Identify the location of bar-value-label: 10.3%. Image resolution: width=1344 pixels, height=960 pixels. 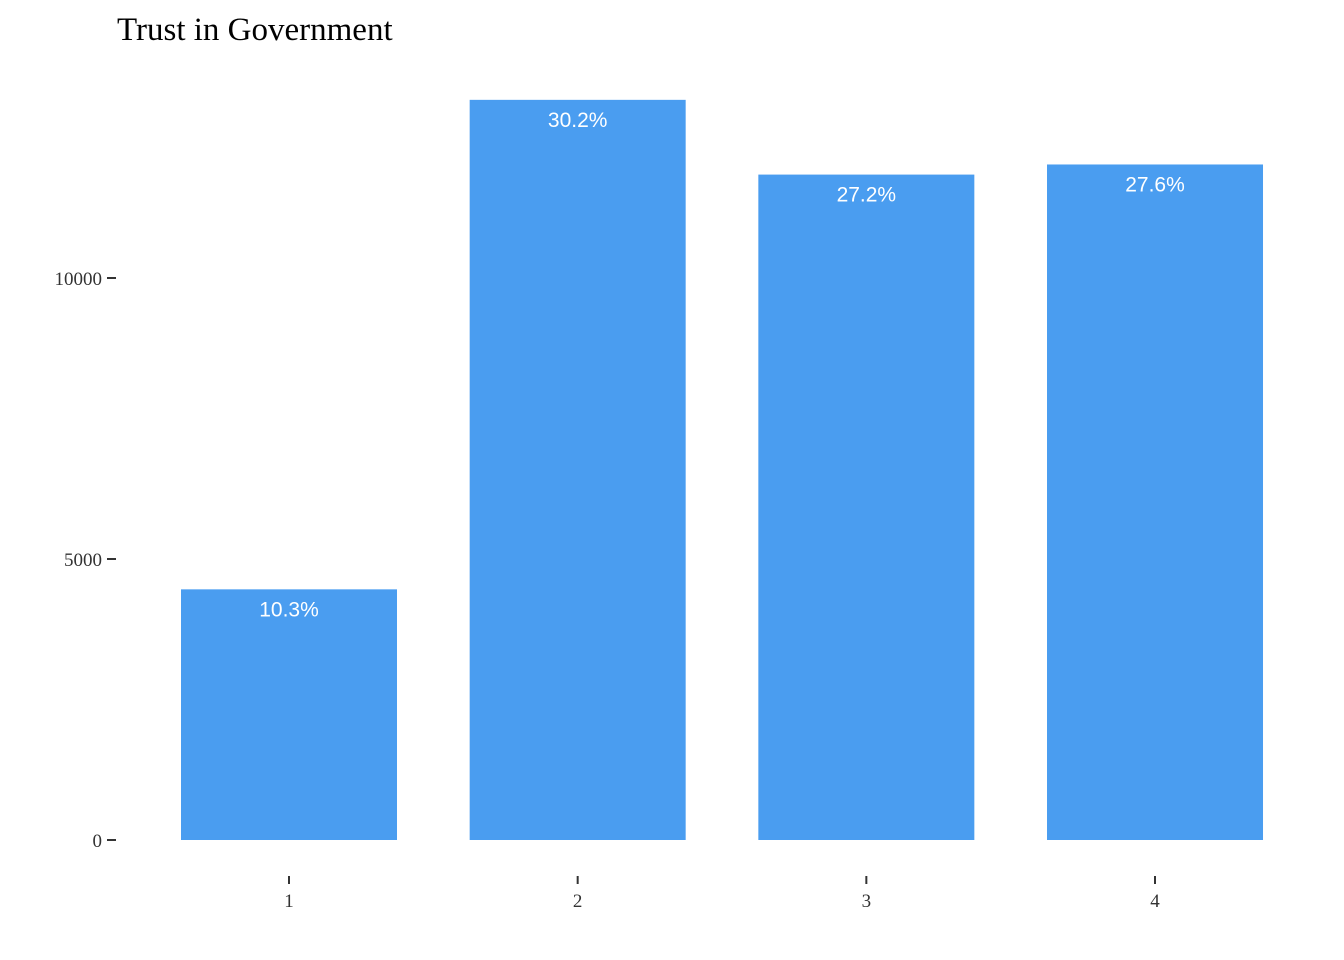
(289, 609).